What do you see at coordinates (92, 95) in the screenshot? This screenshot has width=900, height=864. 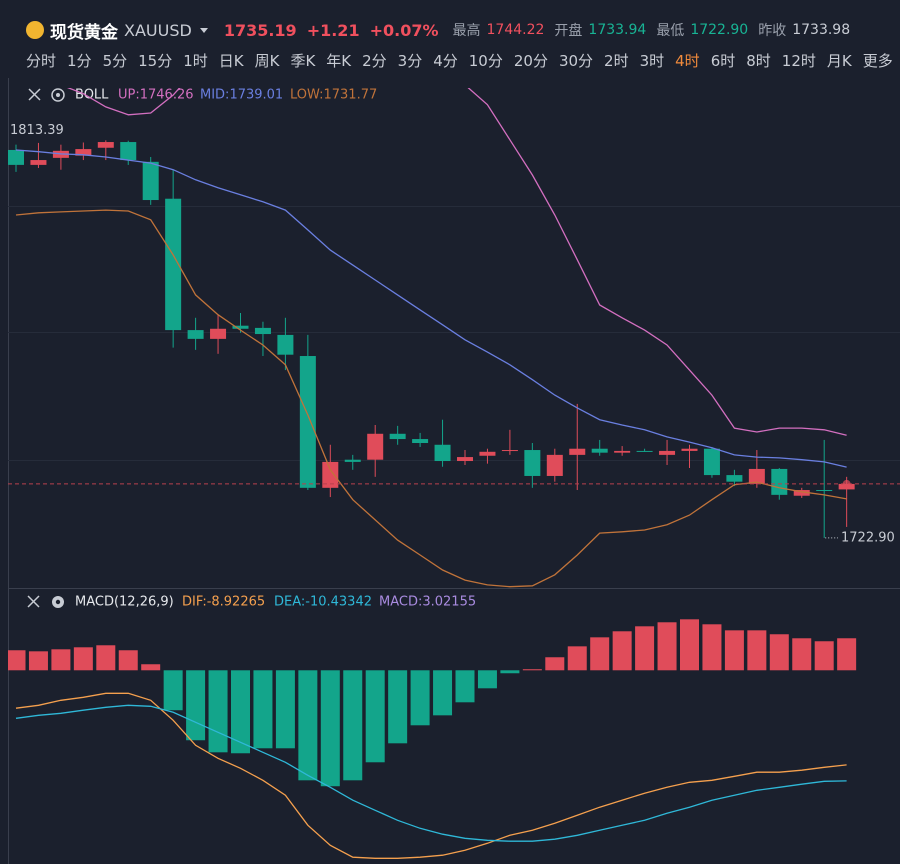 I see `panel-title: BOLL` at bounding box center [92, 95].